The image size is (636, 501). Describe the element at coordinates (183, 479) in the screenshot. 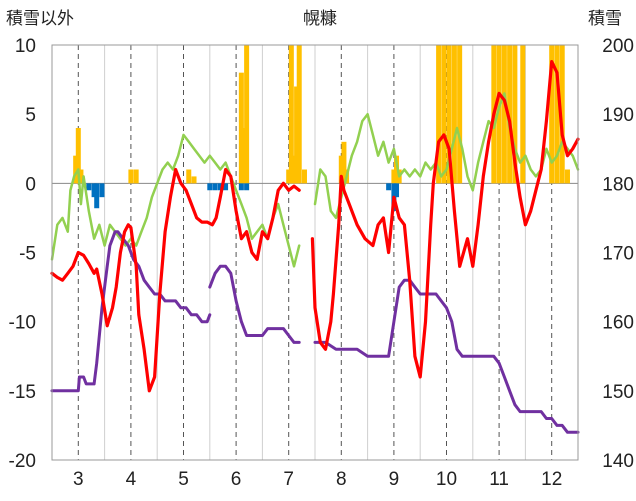

I see `x-tick-label: 5` at that location.